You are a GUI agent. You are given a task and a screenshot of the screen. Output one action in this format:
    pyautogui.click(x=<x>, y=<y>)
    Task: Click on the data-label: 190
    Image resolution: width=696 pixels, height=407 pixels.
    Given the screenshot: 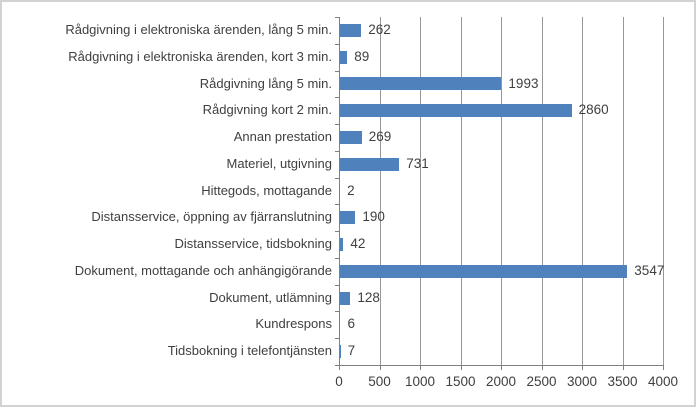 What is the action you would take?
    pyautogui.click(x=373, y=217)
    